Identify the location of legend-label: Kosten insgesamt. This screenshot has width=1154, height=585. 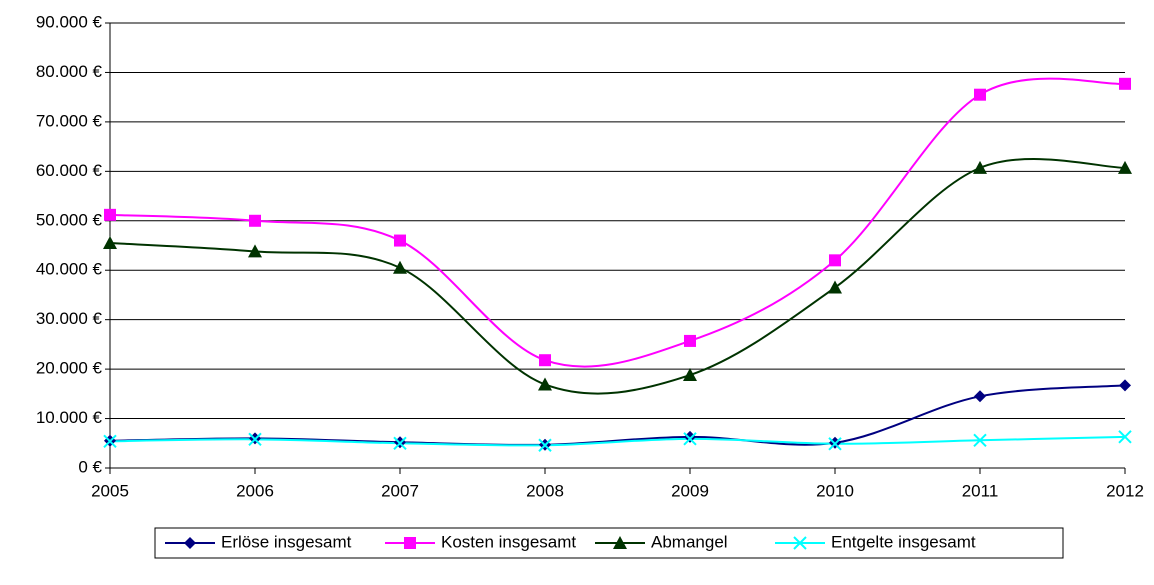
(508, 541).